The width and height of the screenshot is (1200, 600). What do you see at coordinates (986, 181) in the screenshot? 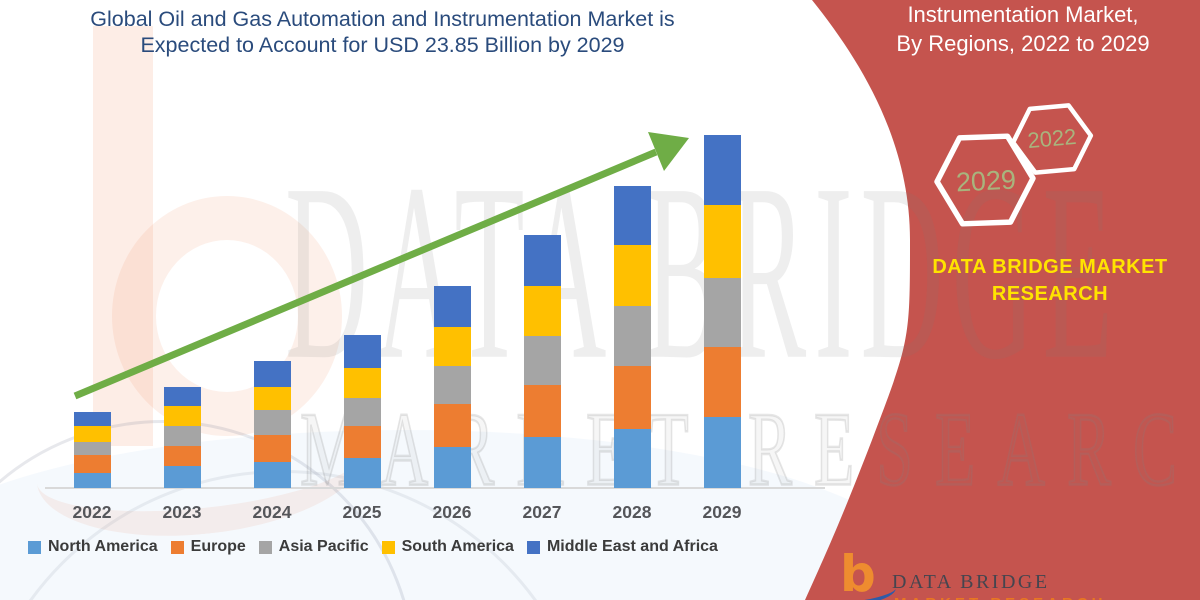
I see `hexagon-2029-label: 2029` at bounding box center [986, 181].